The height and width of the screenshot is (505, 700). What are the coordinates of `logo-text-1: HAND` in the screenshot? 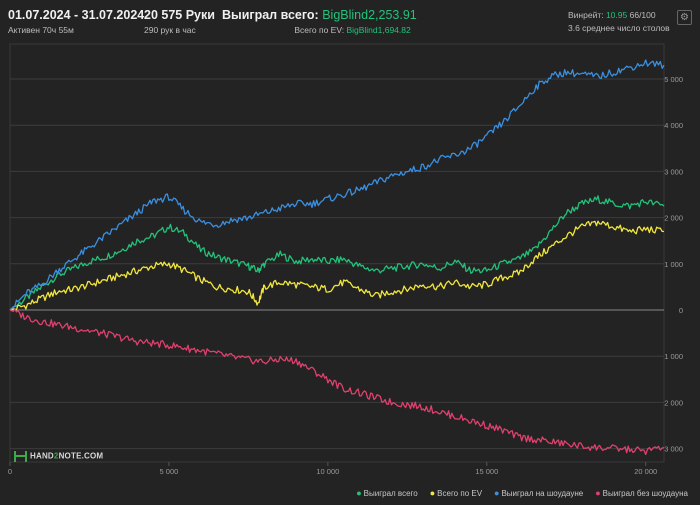 It's located at (42, 456).